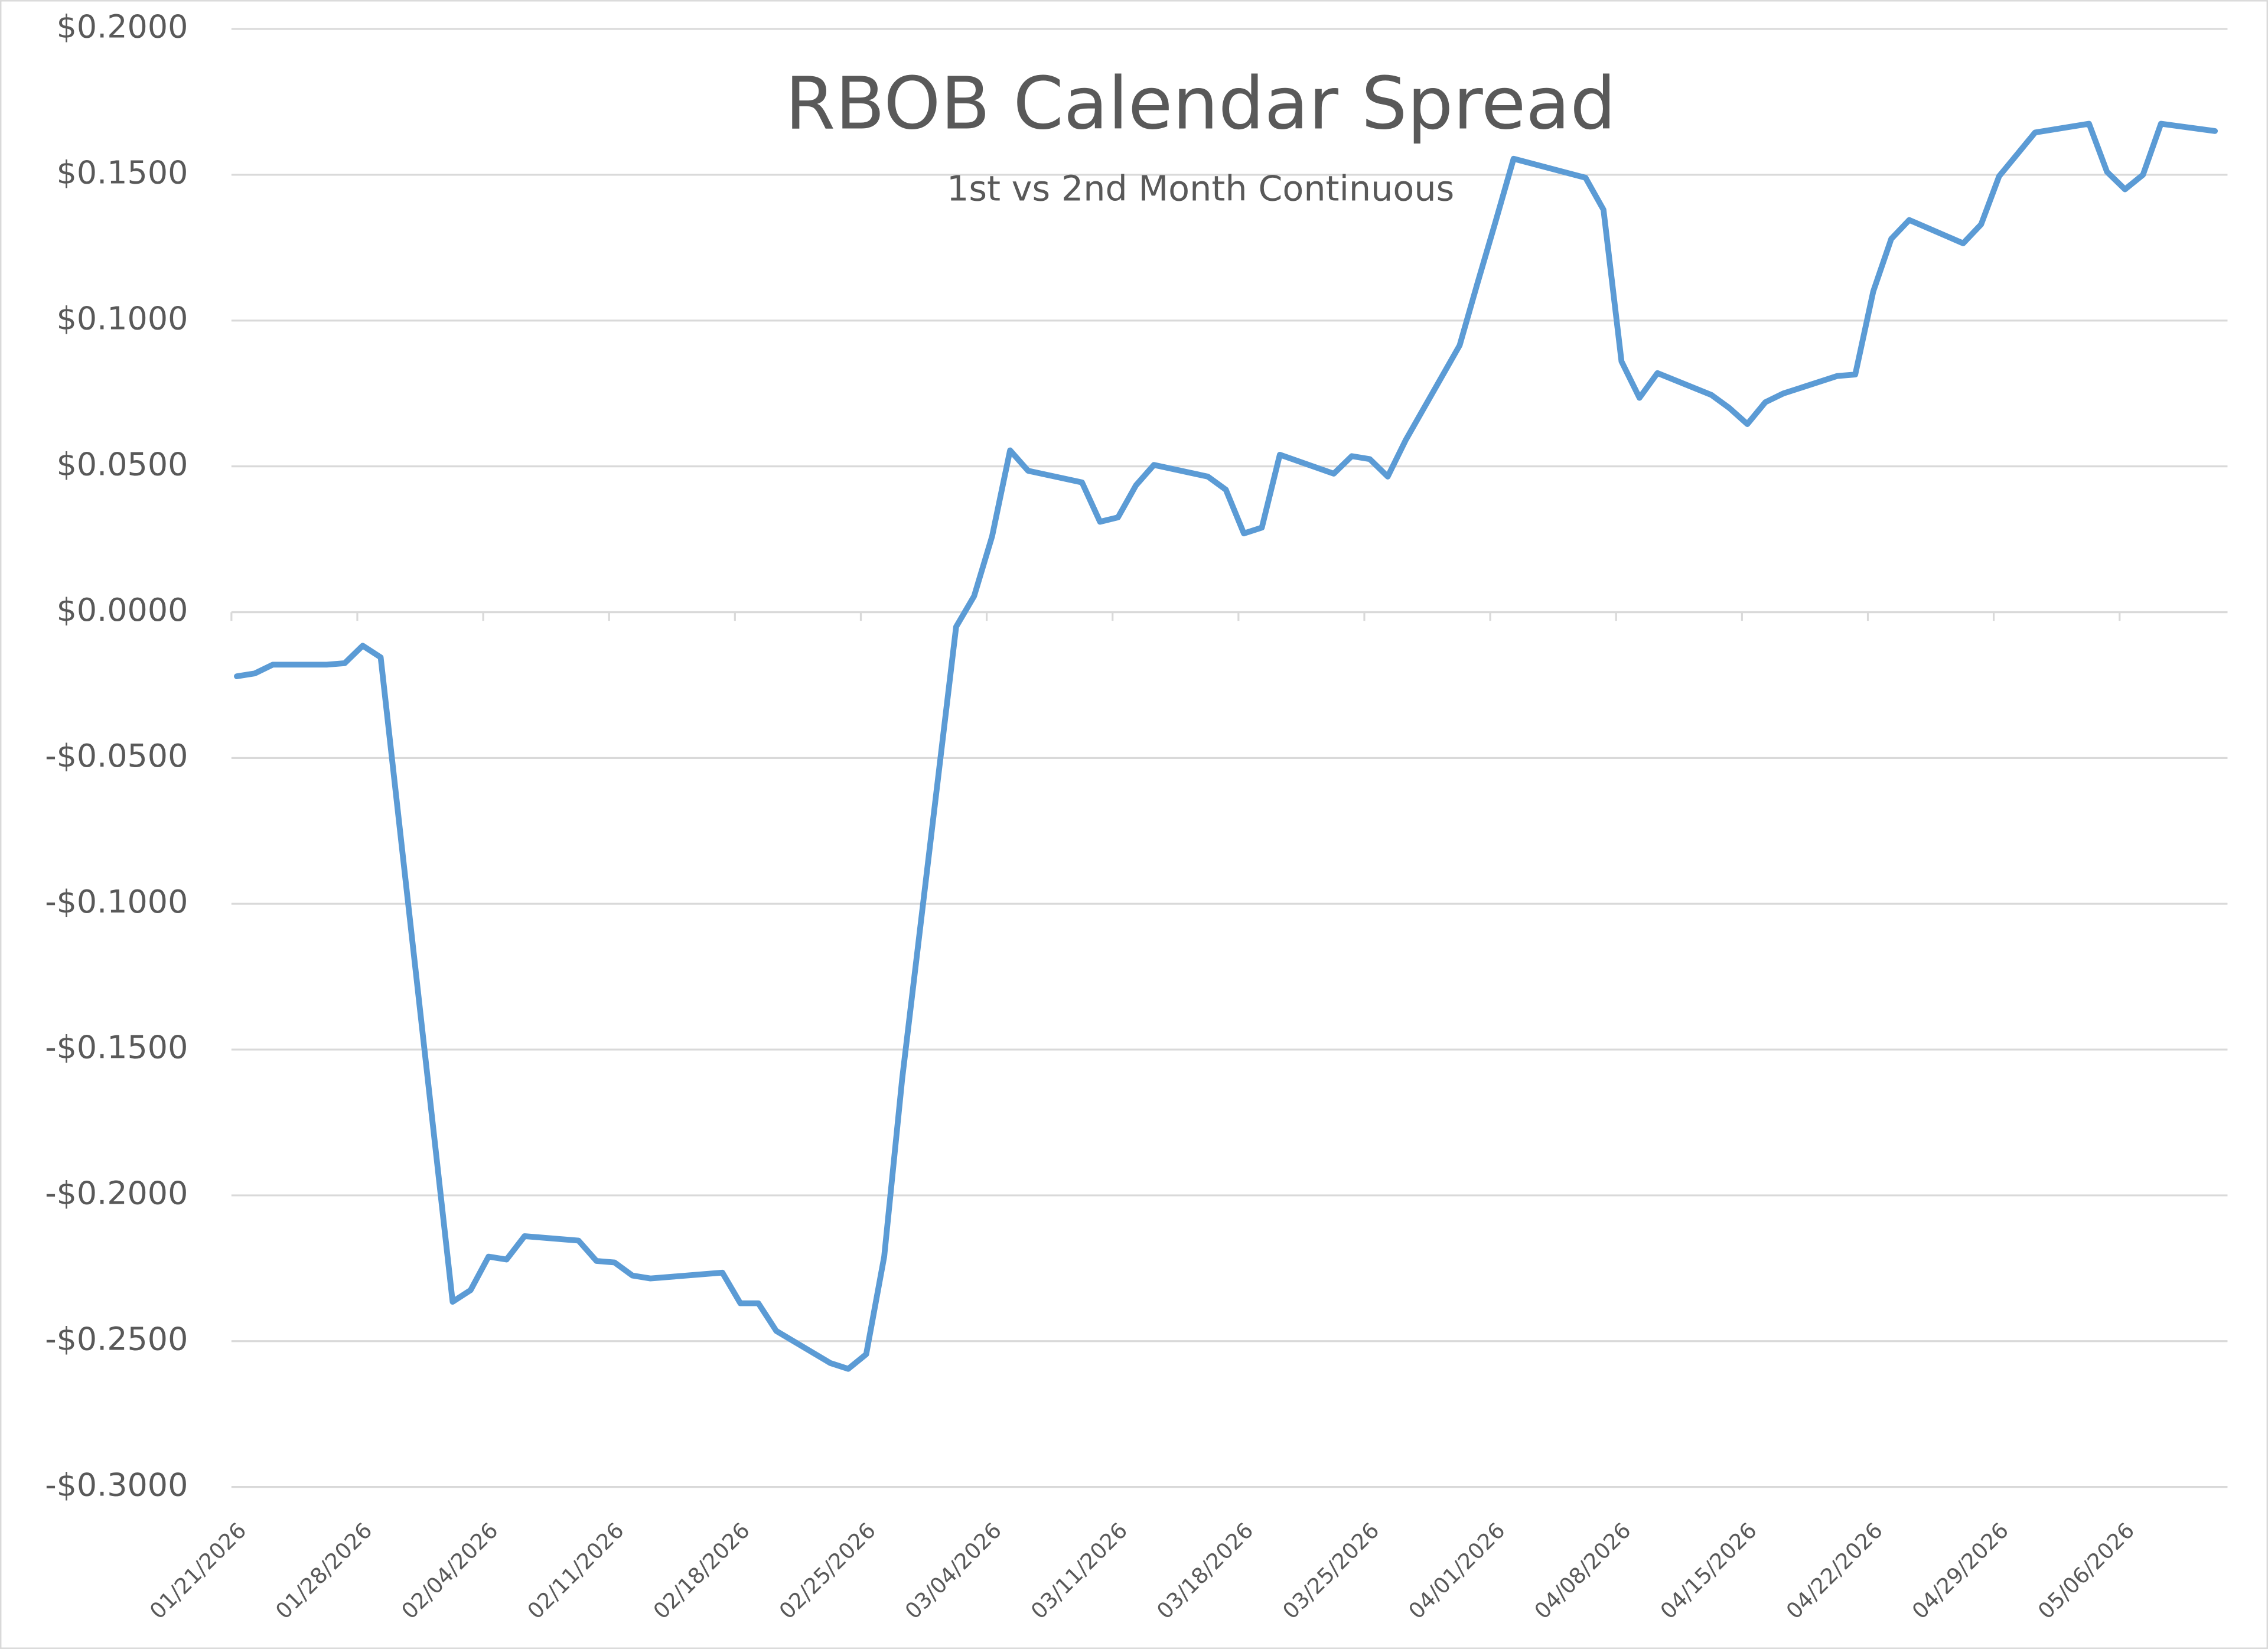 The image size is (2268, 1649). What do you see at coordinates (122, 464) in the screenshot?
I see `y-tick-label: $0.0500` at bounding box center [122, 464].